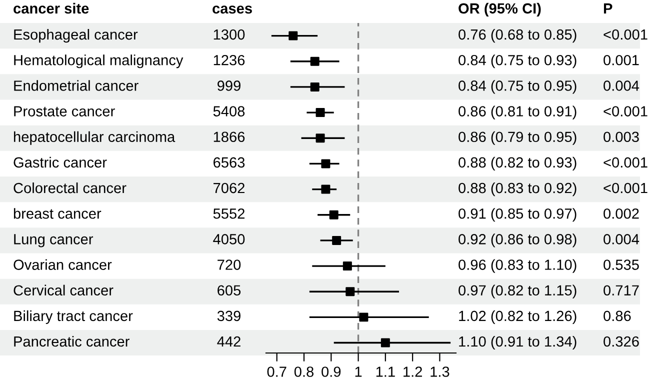 The height and width of the screenshot is (383, 669). I want to click on text: 605, so click(229, 290).